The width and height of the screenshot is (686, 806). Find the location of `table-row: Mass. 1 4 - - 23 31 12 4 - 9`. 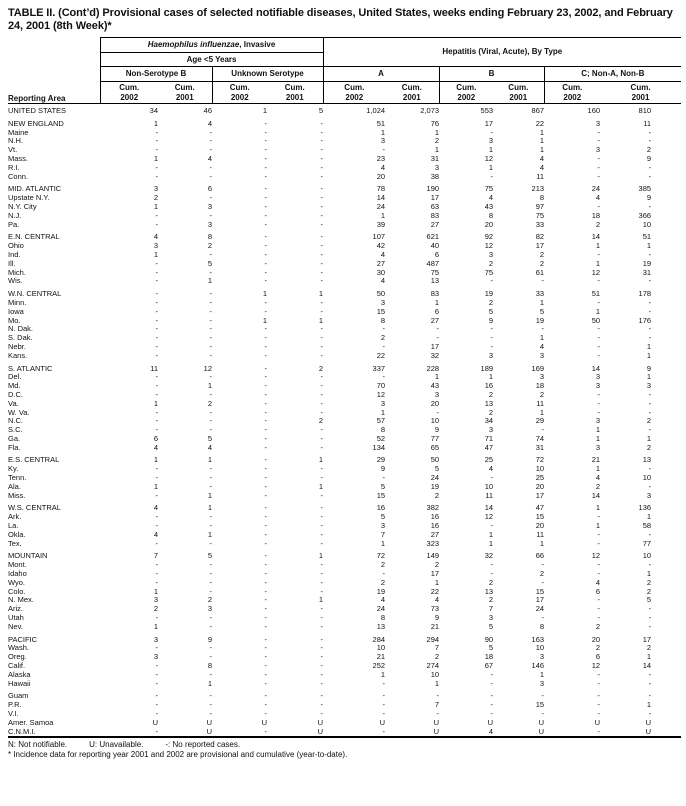

table-row: Mass. 1 4 - - 23 31 12 4 - 9 is located at coordinates (344, 159).